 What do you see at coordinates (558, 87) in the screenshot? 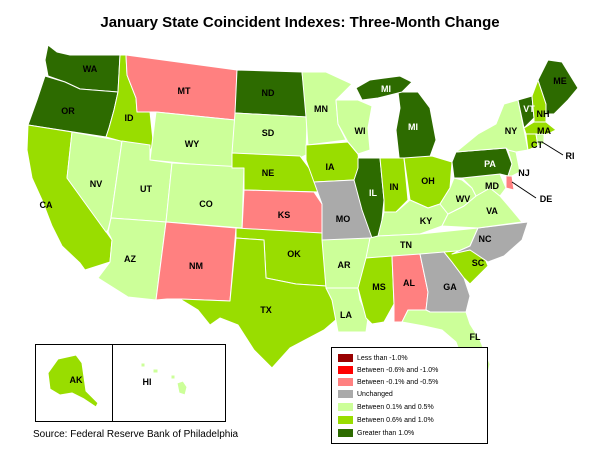
I see `state-me` at bounding box center [558, 87].